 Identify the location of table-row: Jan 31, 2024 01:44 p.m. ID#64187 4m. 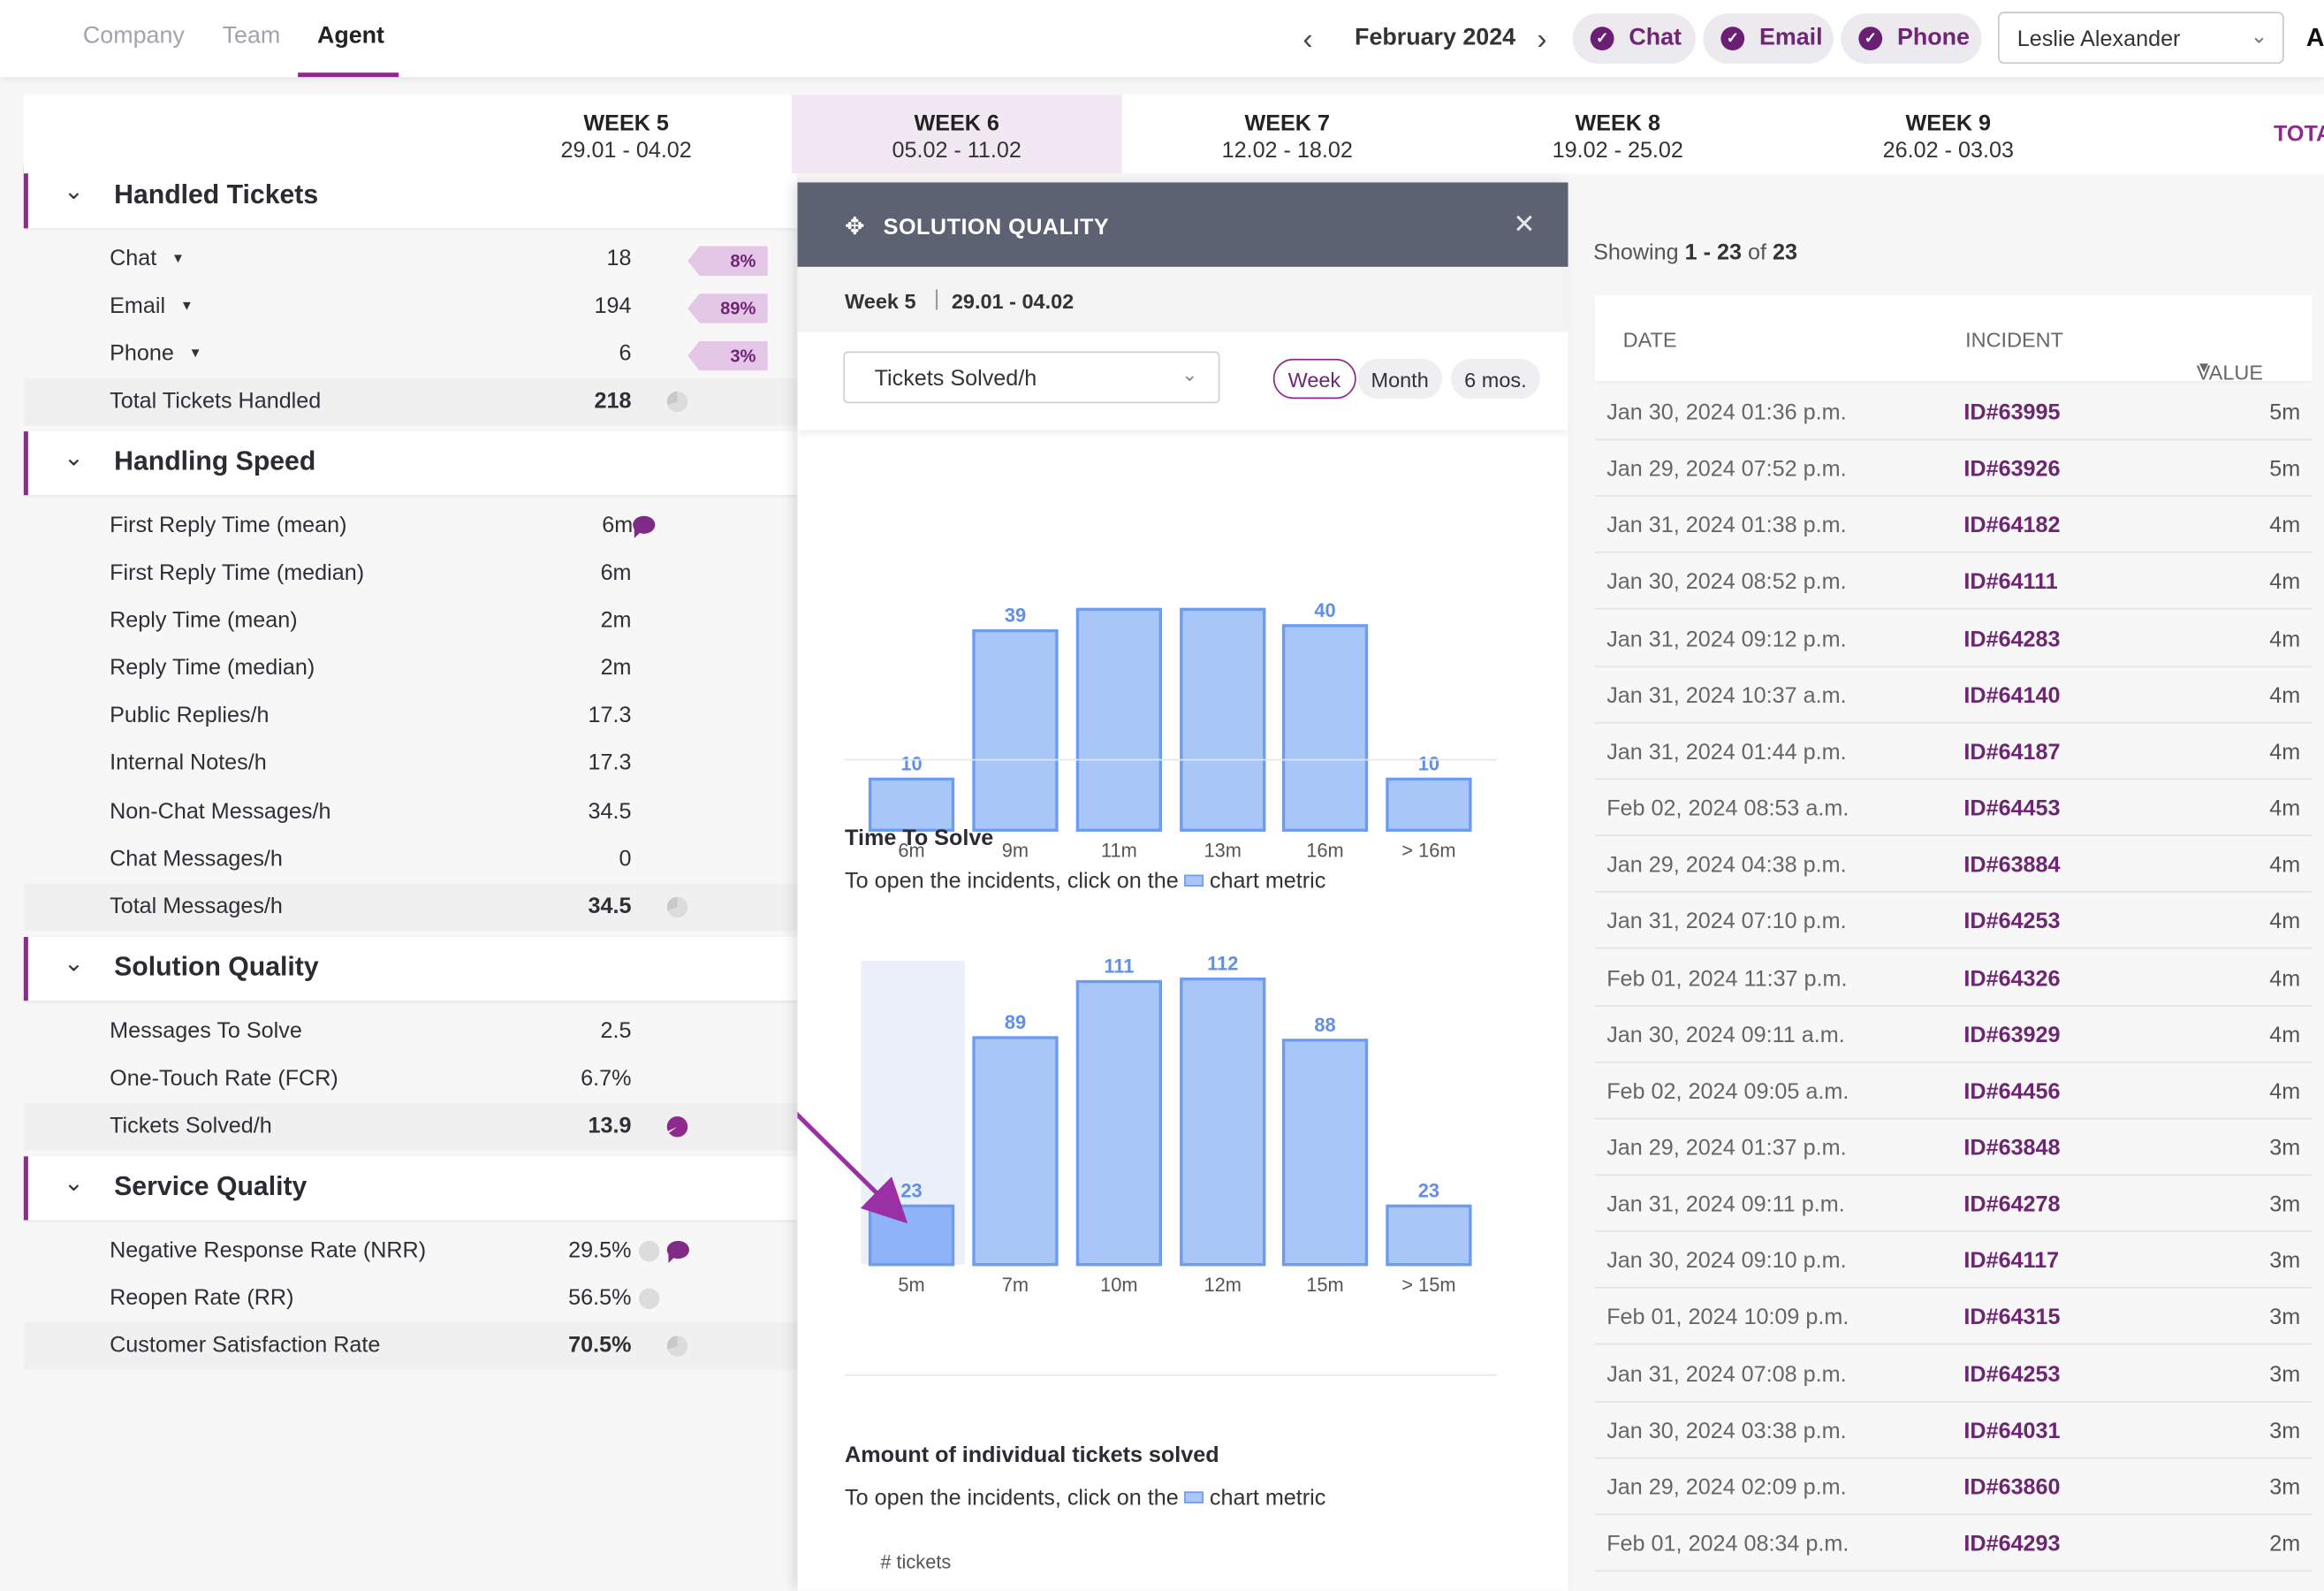
(1953, 751).